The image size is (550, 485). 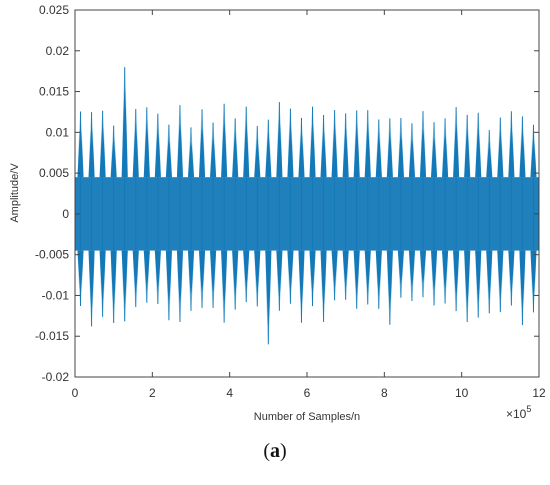 What do you see at coordinates (58, 132) in the screenshot?
I see `y-tick-label: 0.01` at bounding box center [58, 132].